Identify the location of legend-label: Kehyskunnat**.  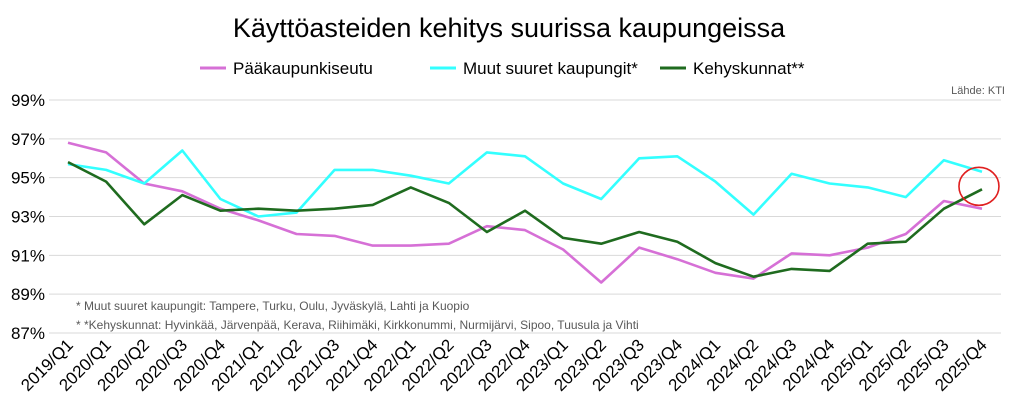
(749, 68).